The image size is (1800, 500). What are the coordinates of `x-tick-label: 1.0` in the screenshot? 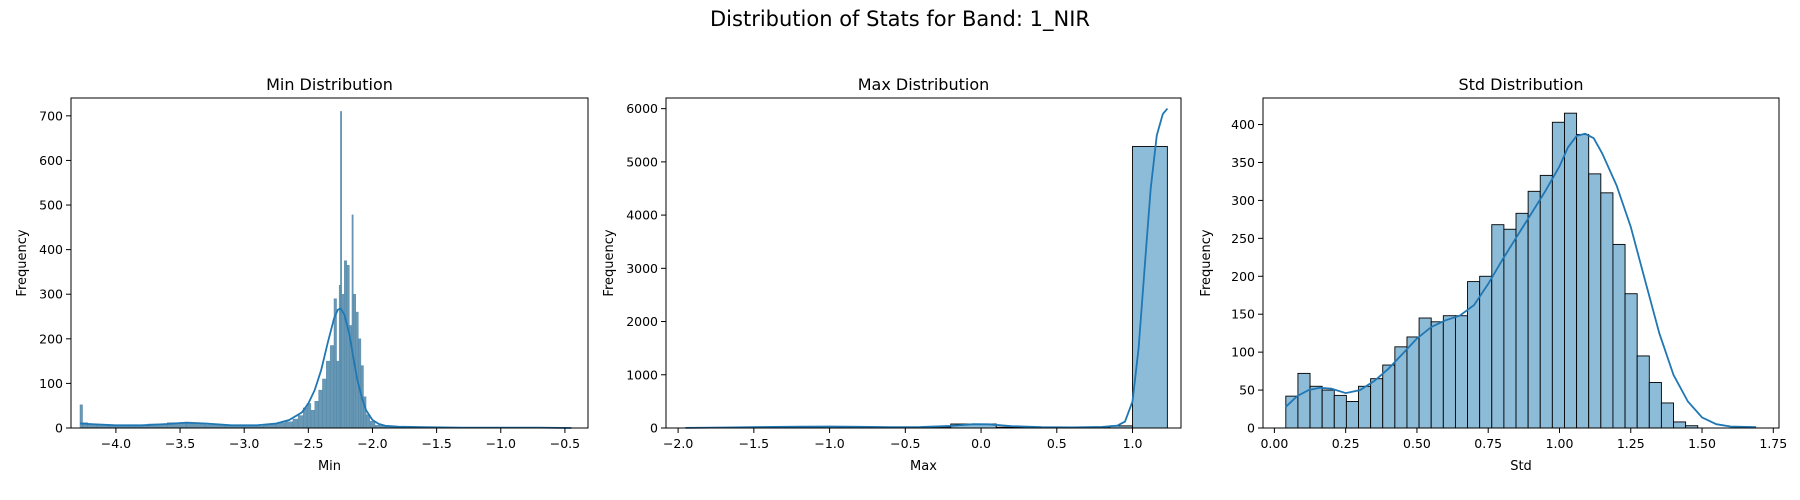 It's located at (1133, 443).